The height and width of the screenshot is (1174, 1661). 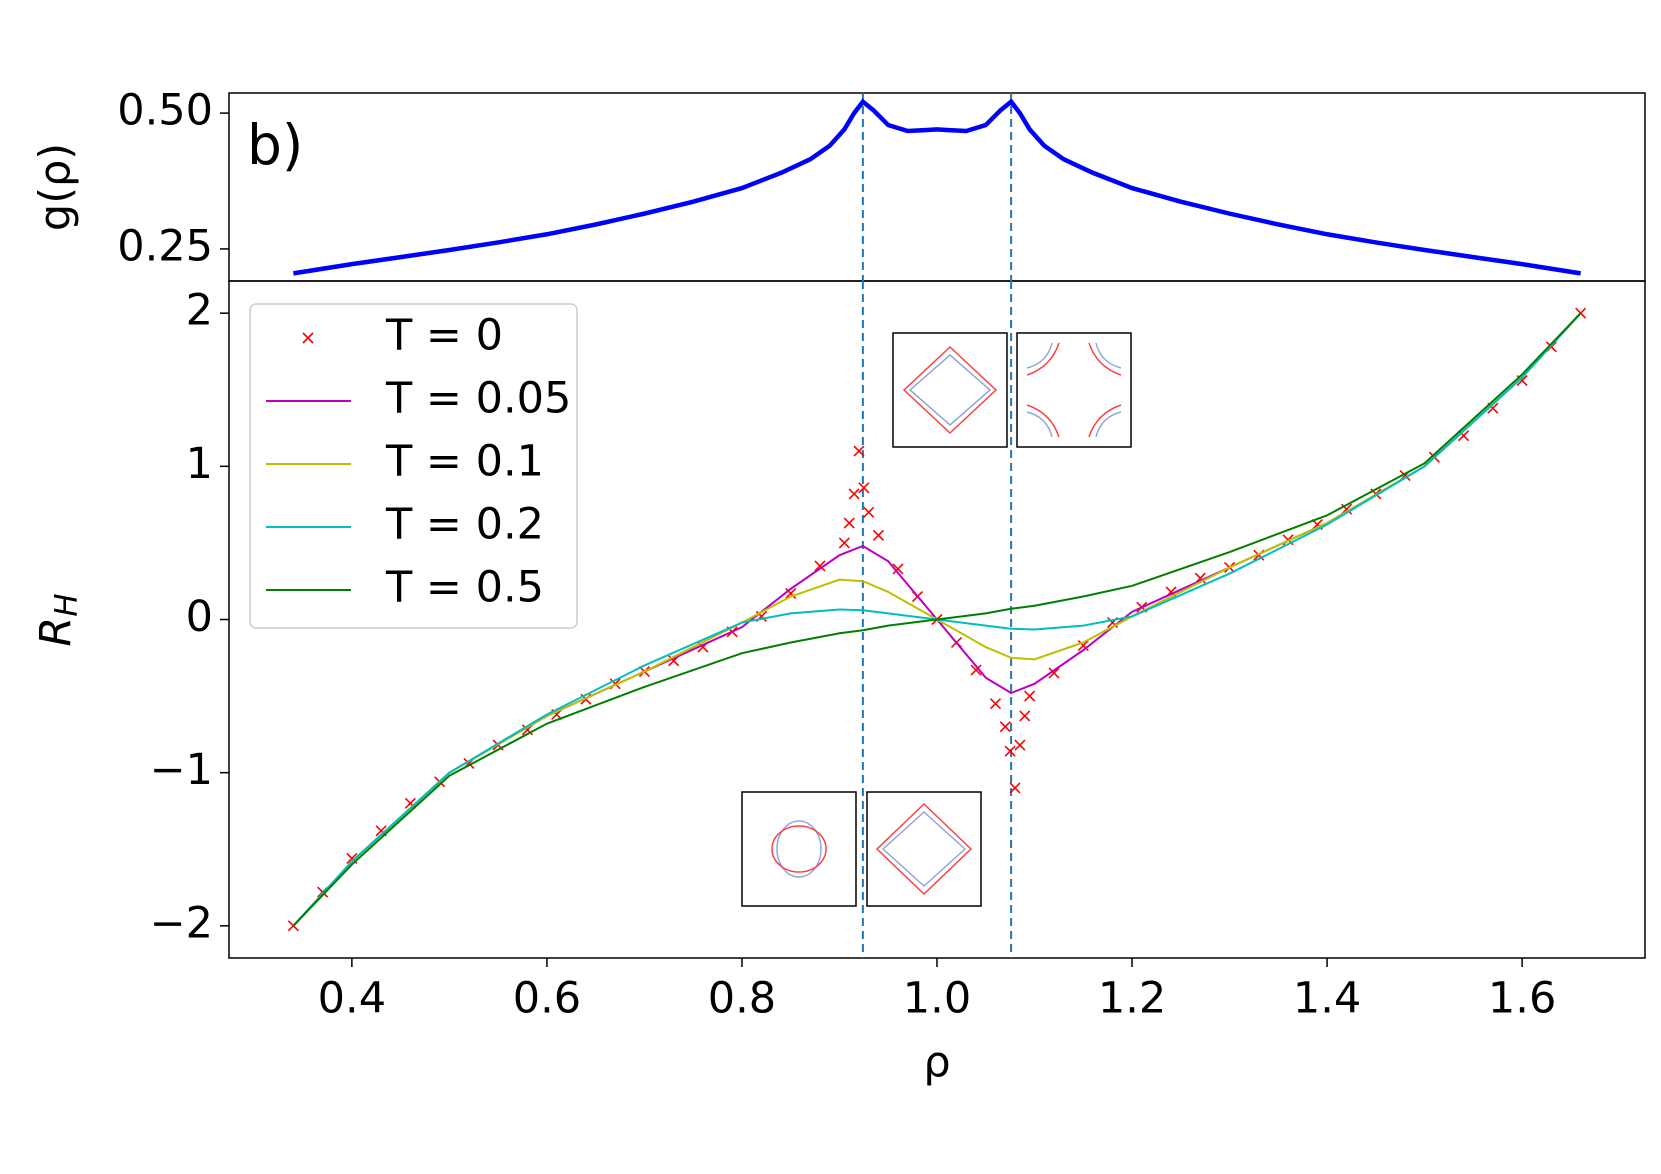 What do you see at coordinates (56, 632) in the screenshot?
I see `y-label-main: R` at bounding box center [56, 632].